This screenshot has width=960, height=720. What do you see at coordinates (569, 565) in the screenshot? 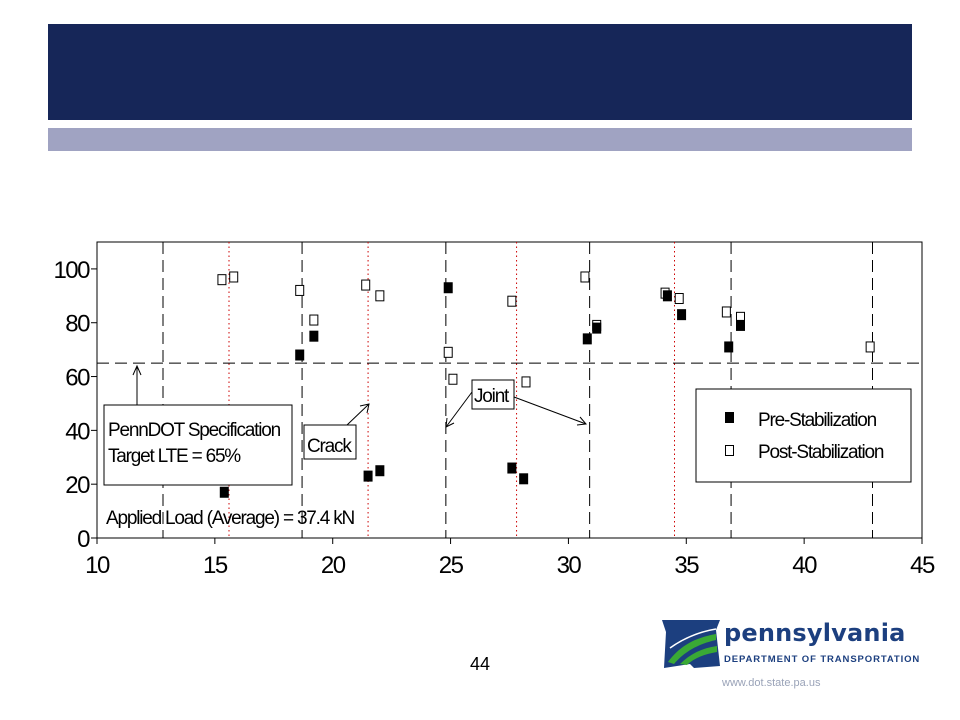
I see `x-tick-label: 30` at bounding box center [569, 565].